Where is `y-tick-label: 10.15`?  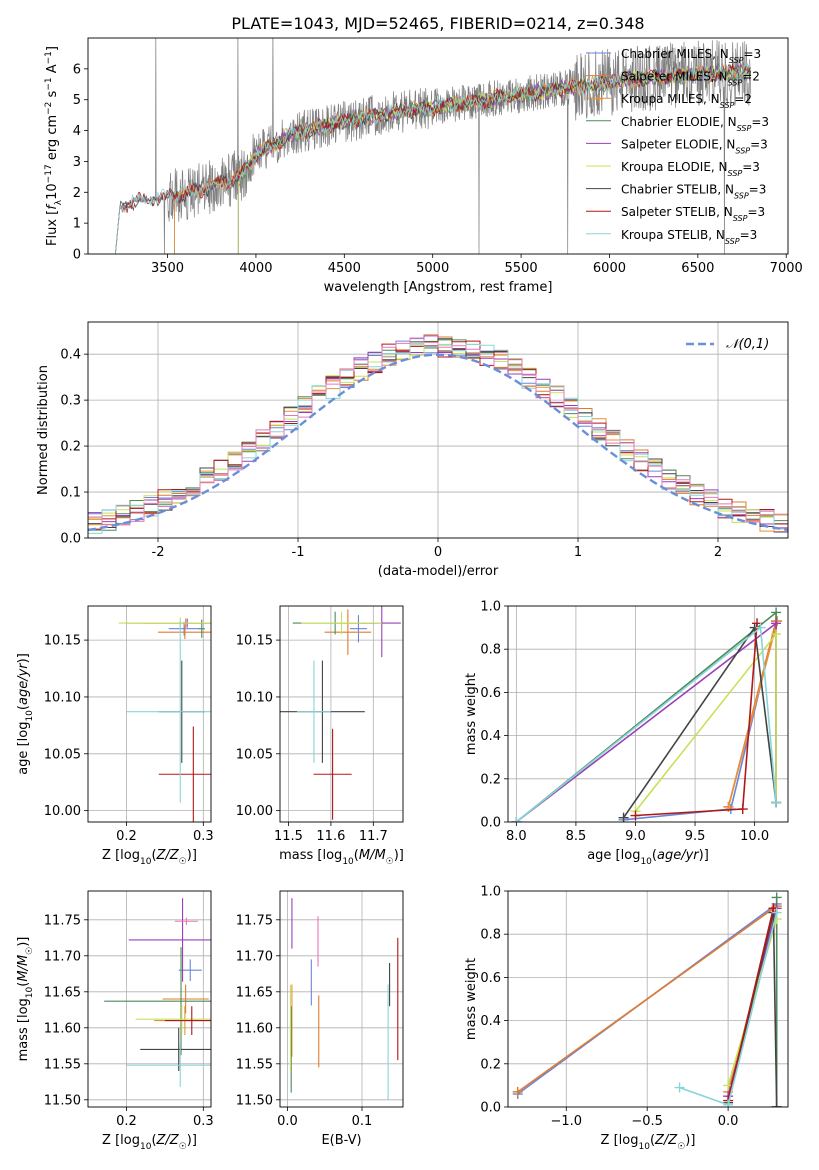 y-tick-label: 10.15 is located at coordinates (254, 641).